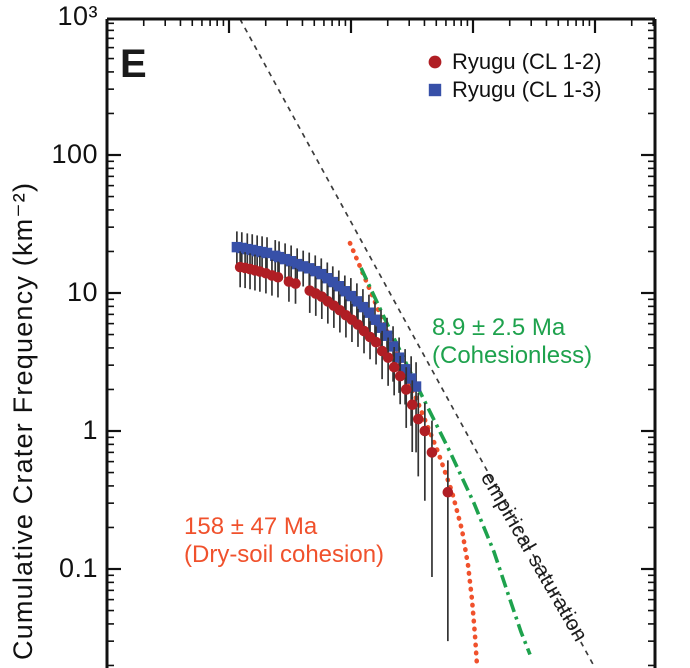 The width and height of the screenshot is (690, 668). What do you see at coordinates (90, 430) in the screenshot?
I see `y-tick-label-1: 1` at bounding box center [90, 430].